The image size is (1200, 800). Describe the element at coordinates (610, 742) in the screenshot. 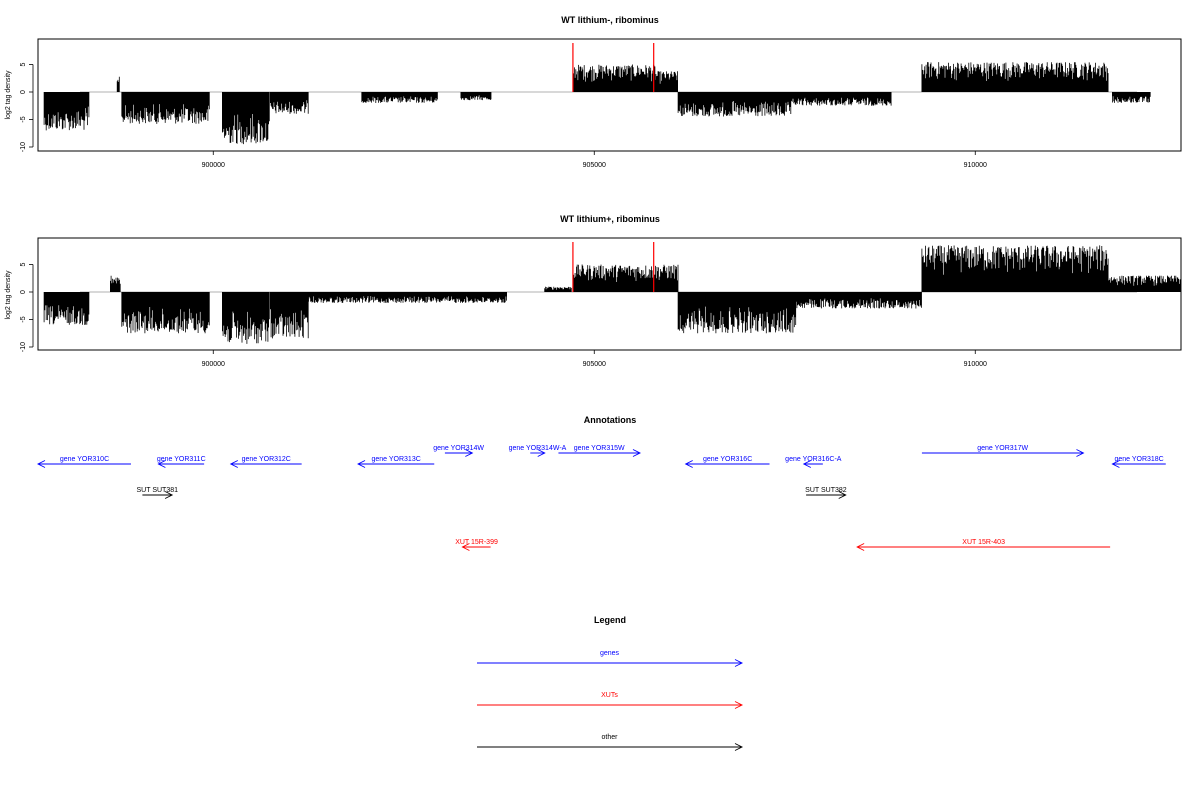

I see `legend-item-2: other` at that location.